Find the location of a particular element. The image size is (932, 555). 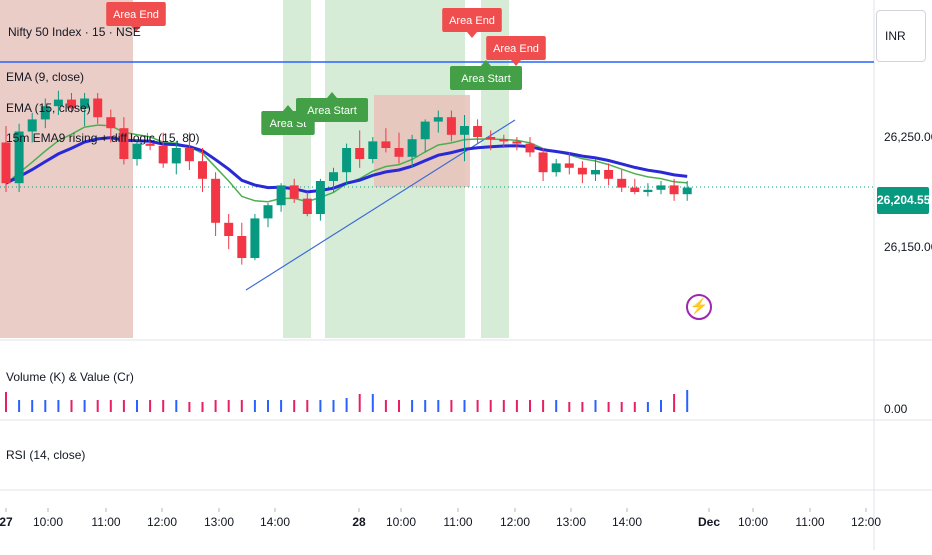

time-tick-label: 13:00 is located at coordinates (219, 522).